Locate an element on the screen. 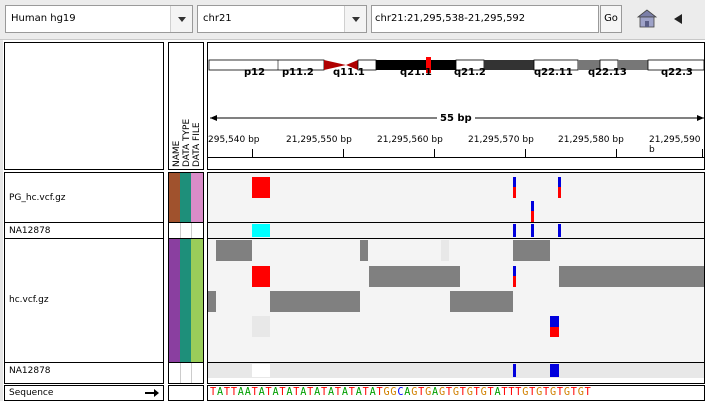  chromosome-dropdown: chr21 is located at coordinates (282, 19).